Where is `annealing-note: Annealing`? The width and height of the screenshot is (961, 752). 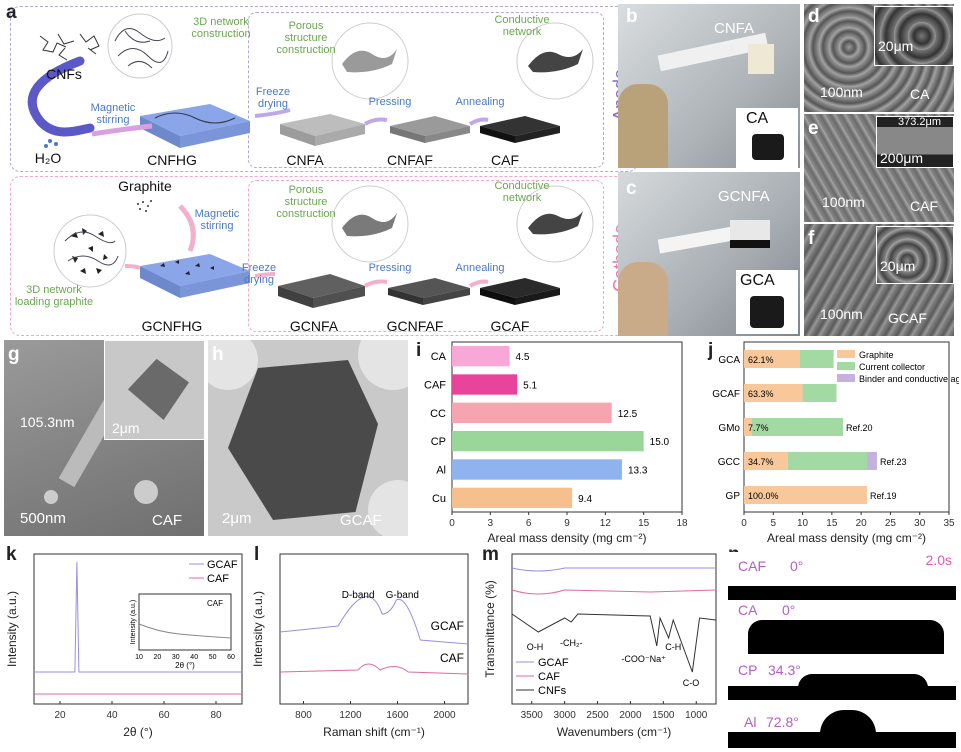 annealing-note: Annealing is located at coordinates (480, 102).